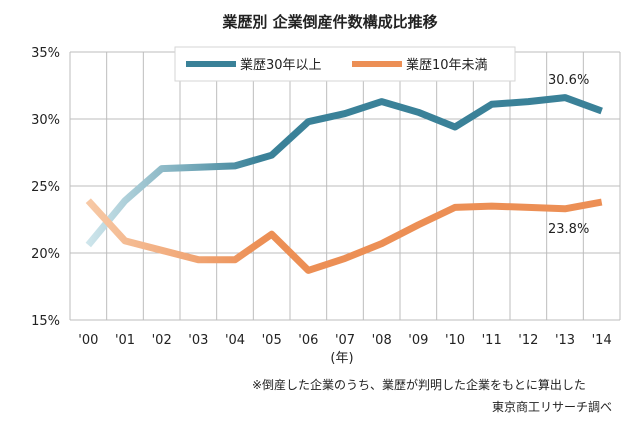 This screenshot has width=640, height=427. I want to click on x-tick-label: '05, so click(272, 340).